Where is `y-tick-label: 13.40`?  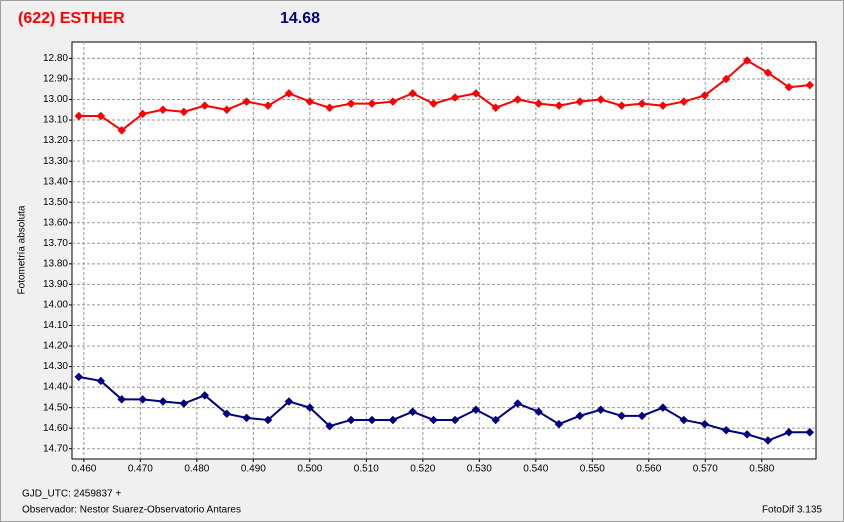 y-tick-label: 13.40 is located at coordinates (55, 181).